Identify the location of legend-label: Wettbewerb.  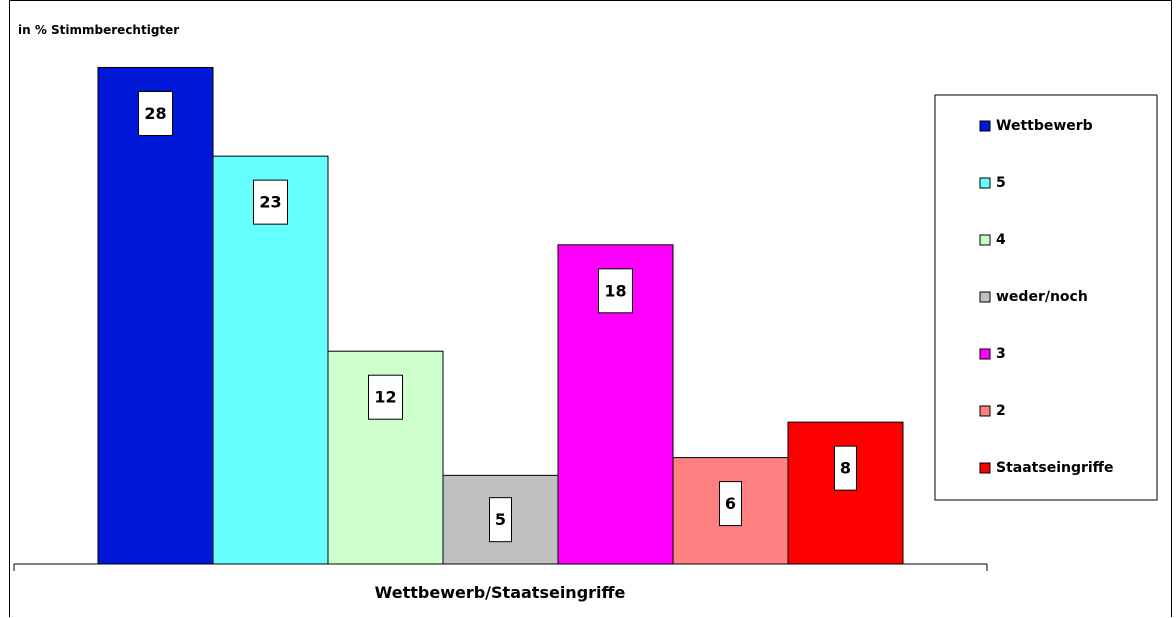
(1044, 126).